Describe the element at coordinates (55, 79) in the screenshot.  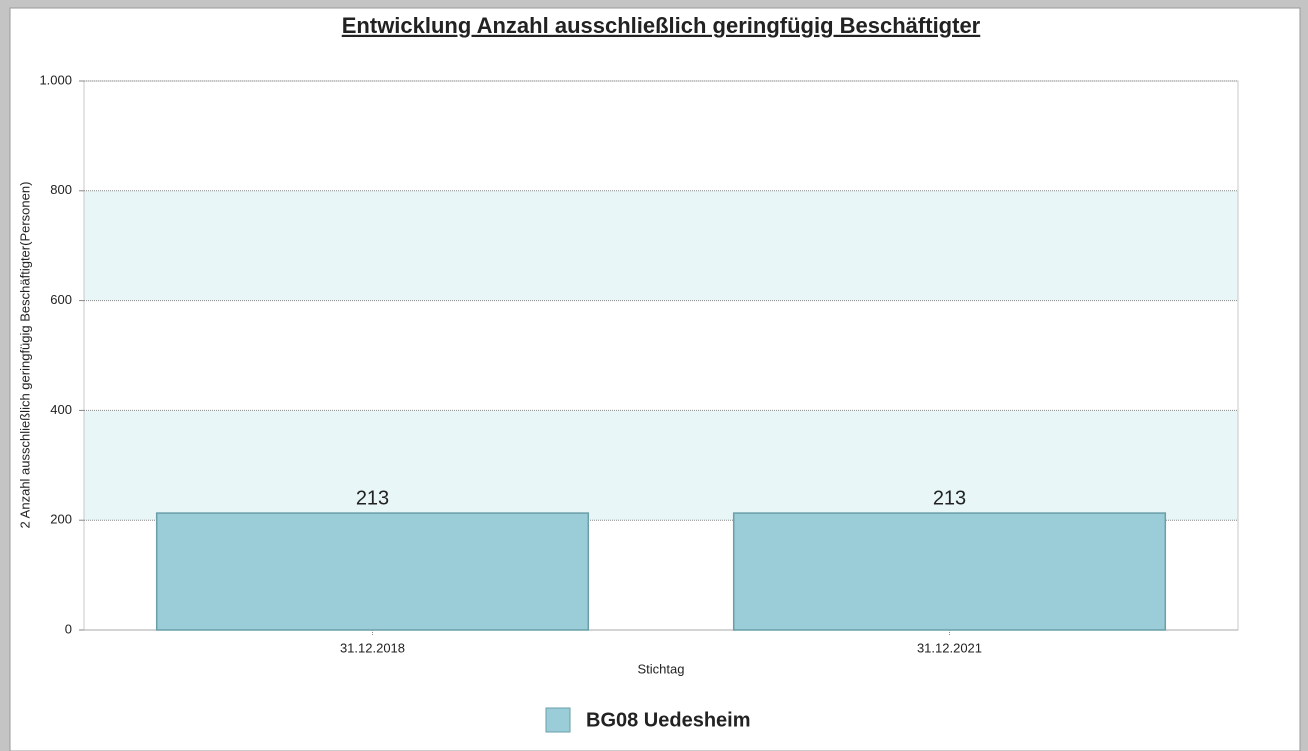
I see `y-tick-label: 1.000` at that location.